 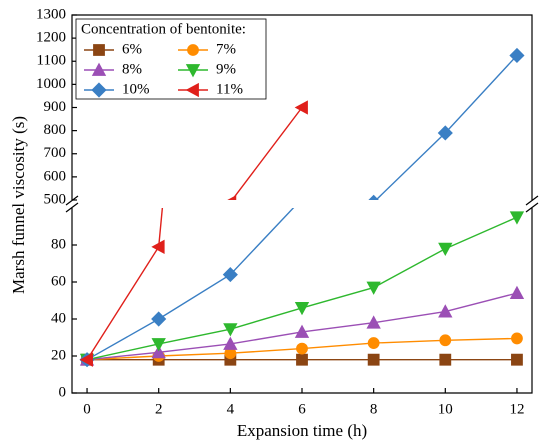 What do you see at coordinates (51, 84) in the screenshot?
I see `y-tick-label: 1000` at bounding box center [51, 84].